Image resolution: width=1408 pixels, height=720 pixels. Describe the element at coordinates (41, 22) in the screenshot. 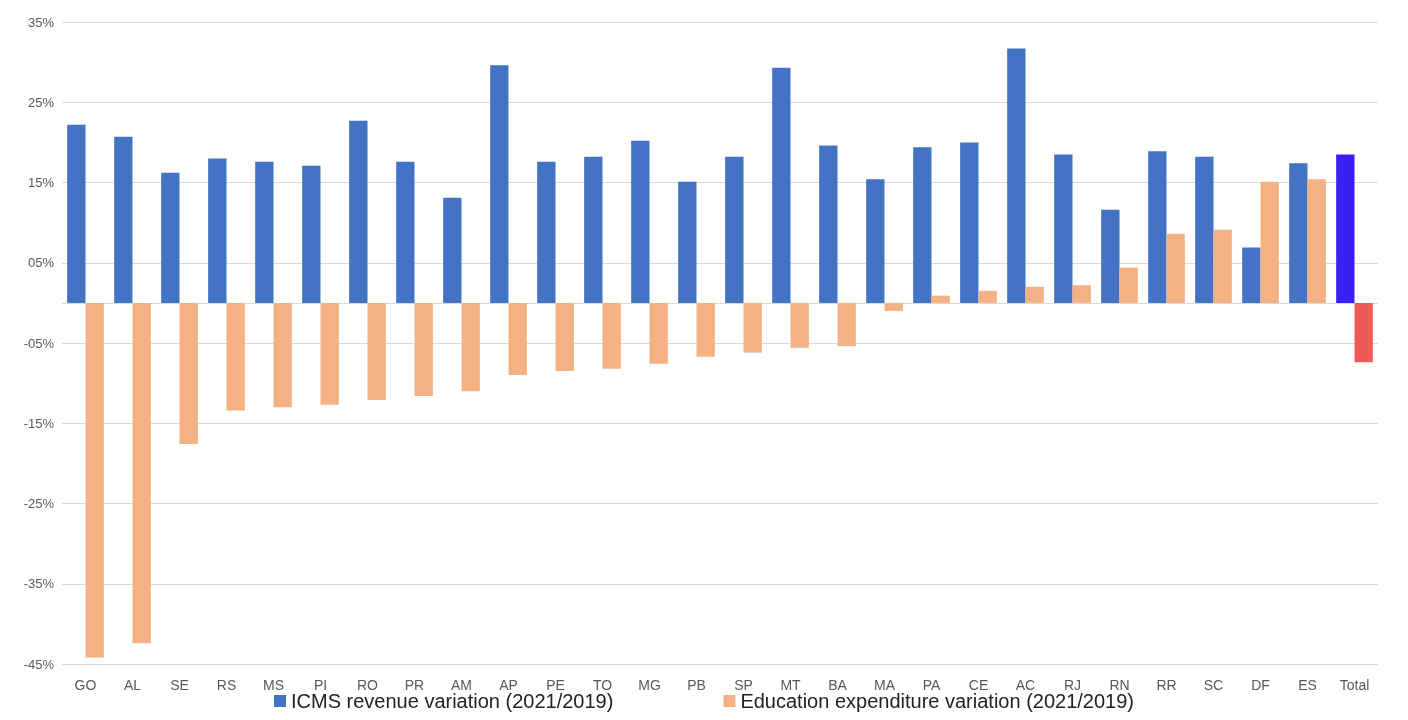

I see `y-tick-label: 35%` at that location.